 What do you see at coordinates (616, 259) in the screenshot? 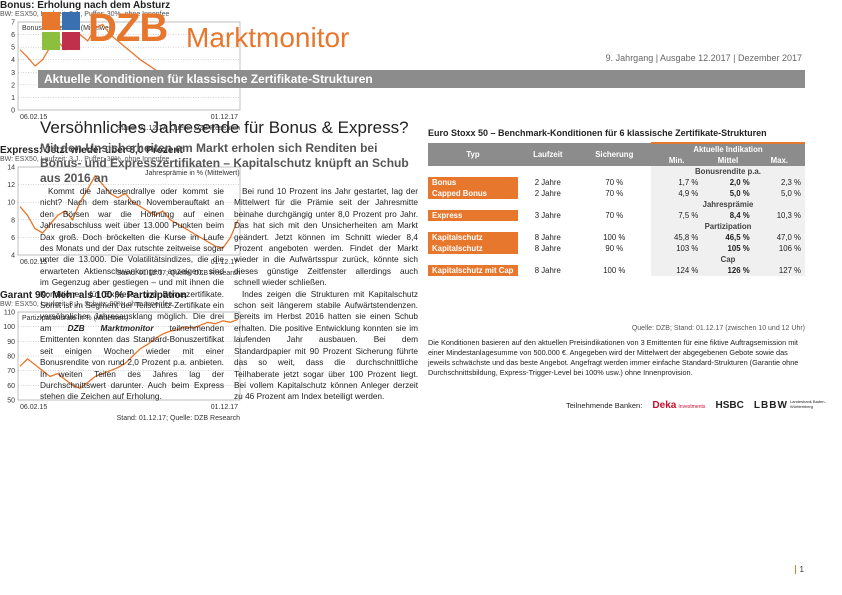
I see `section-row: Cap` at bounding box center [616, 259].